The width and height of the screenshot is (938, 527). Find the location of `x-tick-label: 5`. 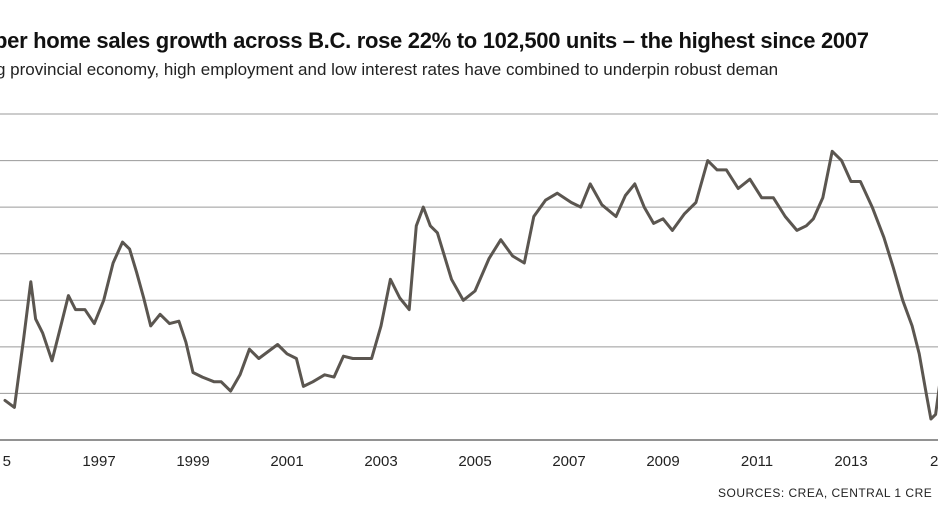

x-tick-label: 5 is located at coordinates (7, 461).